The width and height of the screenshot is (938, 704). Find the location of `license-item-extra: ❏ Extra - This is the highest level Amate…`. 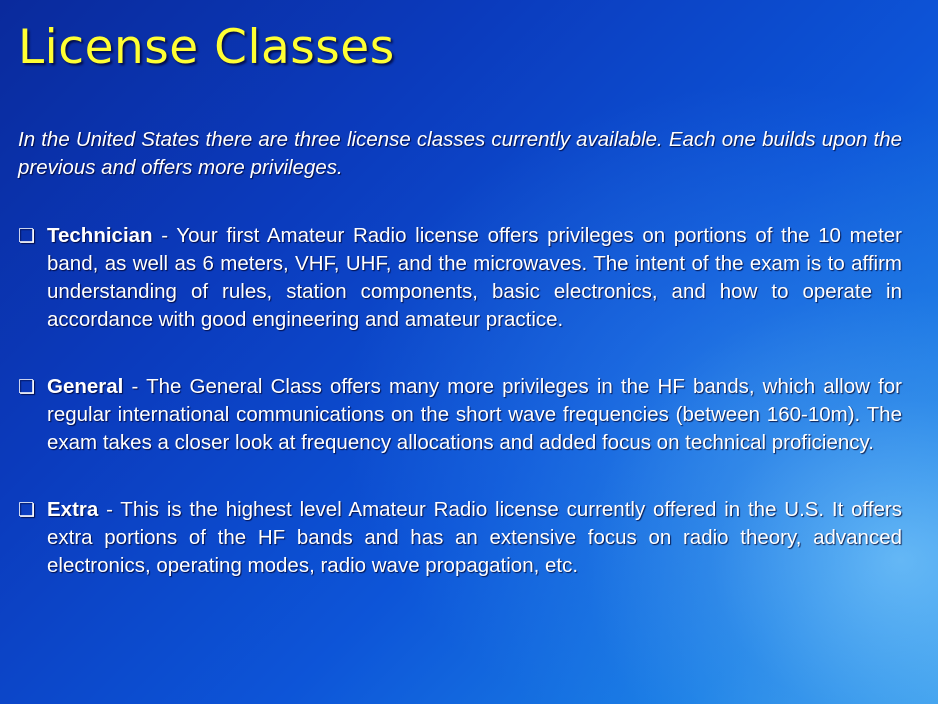

license-item-extra: ❏ Extra - This is the highest level Amate… is located at coordinates (460, 538).